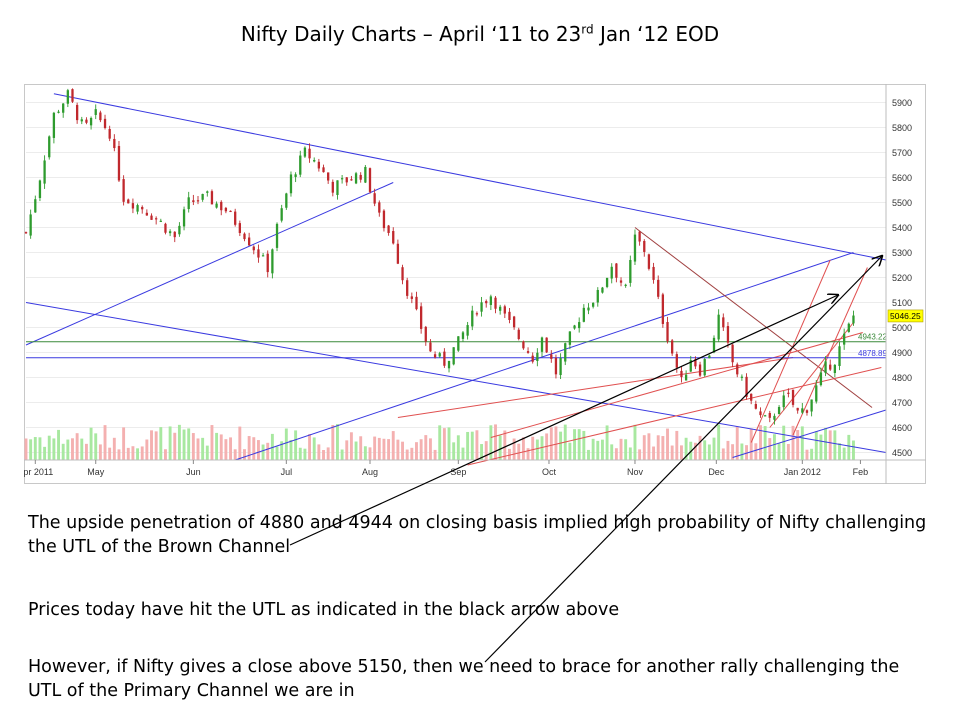 The width and height of the screenshot is (960, 720). Describe the element at coordinates (861, 472) in the screenshot. I see `x-tick-label: Feb` at that location.